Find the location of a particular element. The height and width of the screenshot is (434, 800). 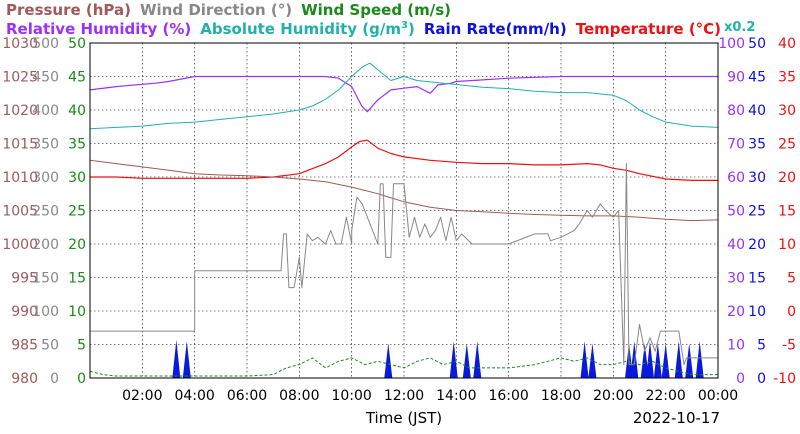

x-axis-tick: 06:00 is located at coordinates (247, 396).